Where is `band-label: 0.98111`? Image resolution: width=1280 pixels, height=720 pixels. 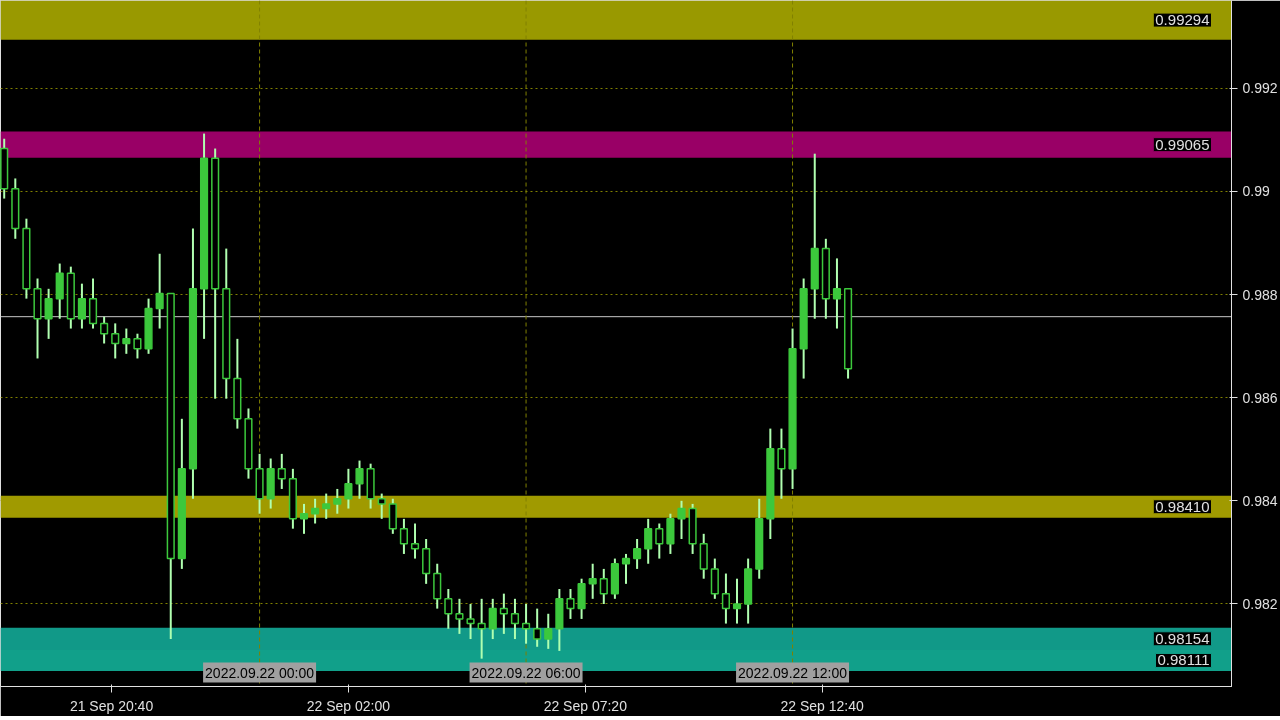 band-label: 0.98111 is located at coordinates (1183, 660).